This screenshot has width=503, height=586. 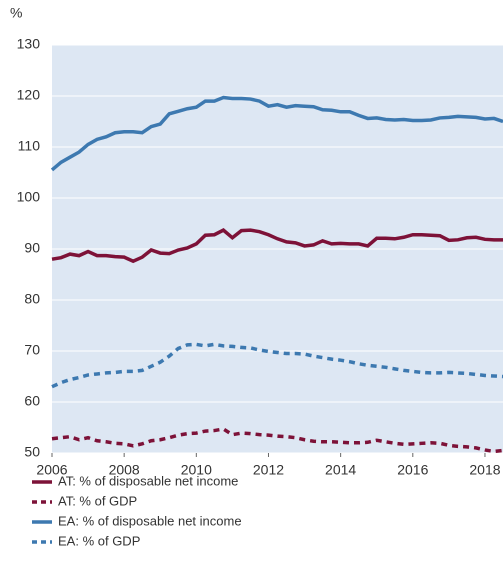 I want to click on legend-label: EA: % of disposable net income, so click(x=150, y=520).